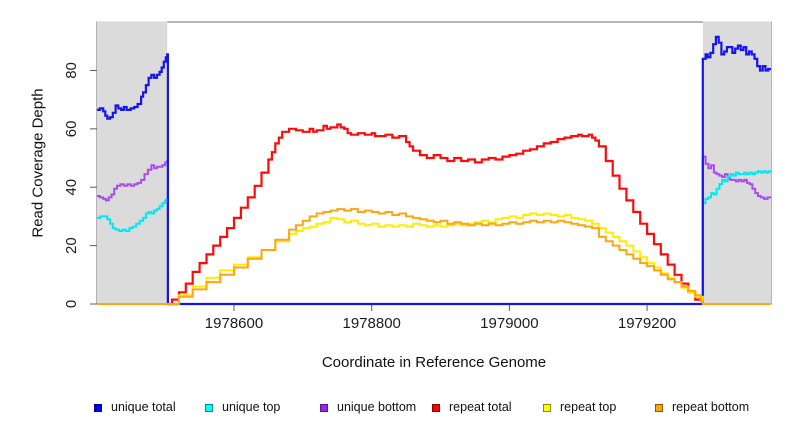  What do you see at coordinates (234, 323) in the screenshot?
I see `x-tick-label: 1978600` at bounding box center [234, 323].